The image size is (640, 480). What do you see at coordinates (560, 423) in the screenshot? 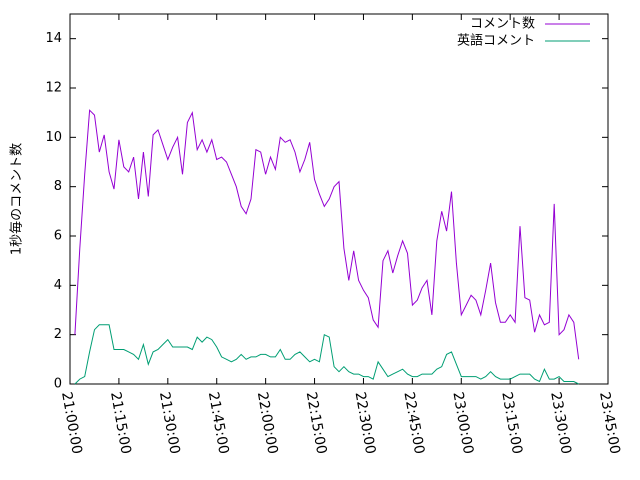
I see `x-tick-label: 23:30:00` at bounding box center [560, 423].